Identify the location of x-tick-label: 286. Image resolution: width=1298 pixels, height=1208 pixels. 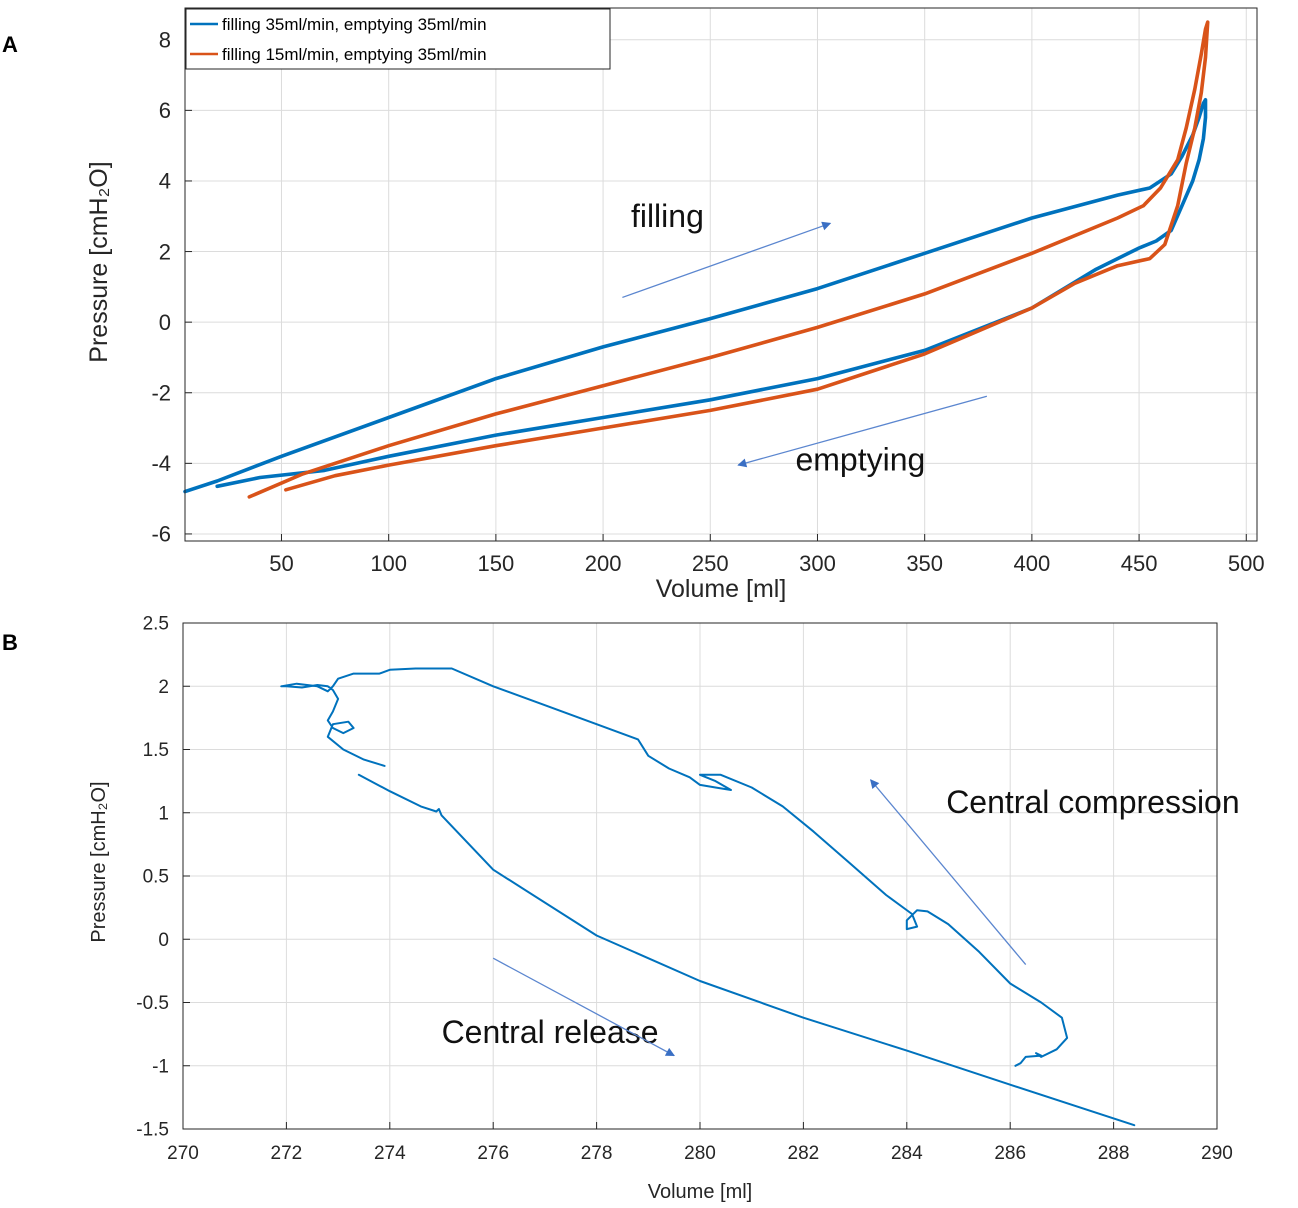
(1010, 1153).